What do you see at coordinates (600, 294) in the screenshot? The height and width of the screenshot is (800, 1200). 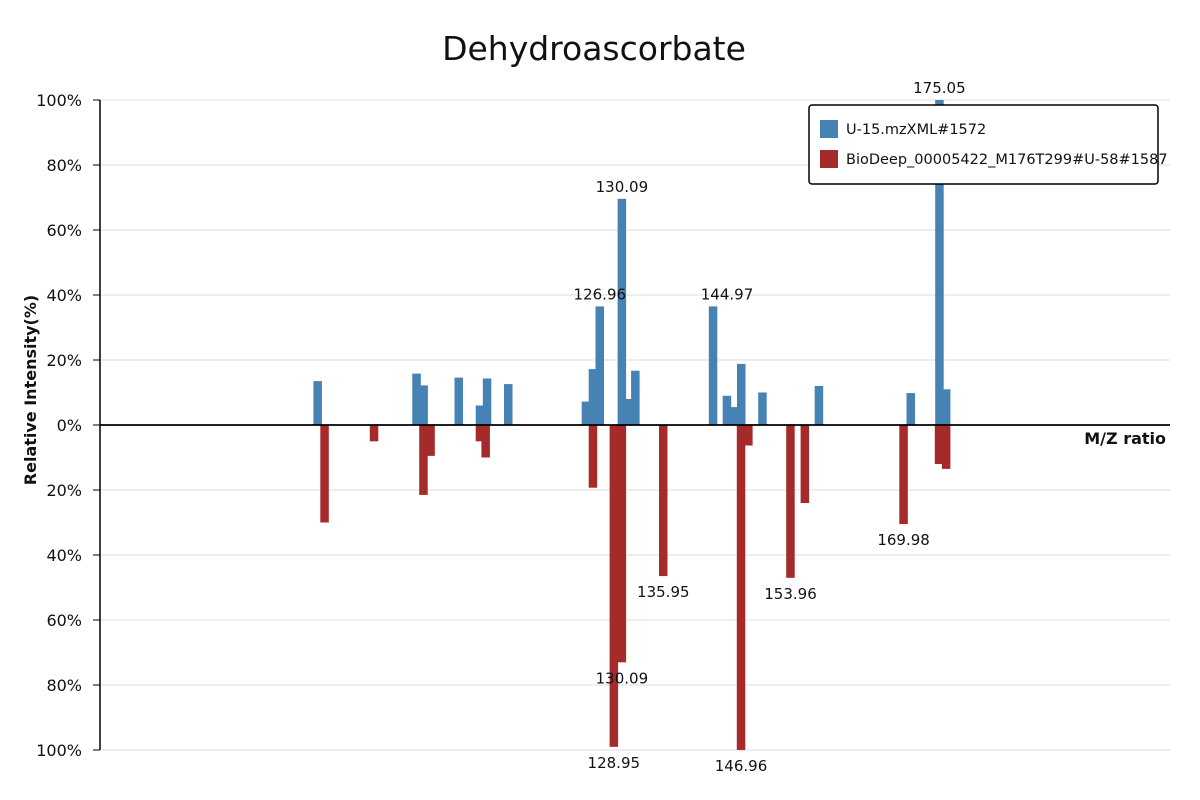 I see `query-peak-label: 126.96` at bounding box center [600, 294].